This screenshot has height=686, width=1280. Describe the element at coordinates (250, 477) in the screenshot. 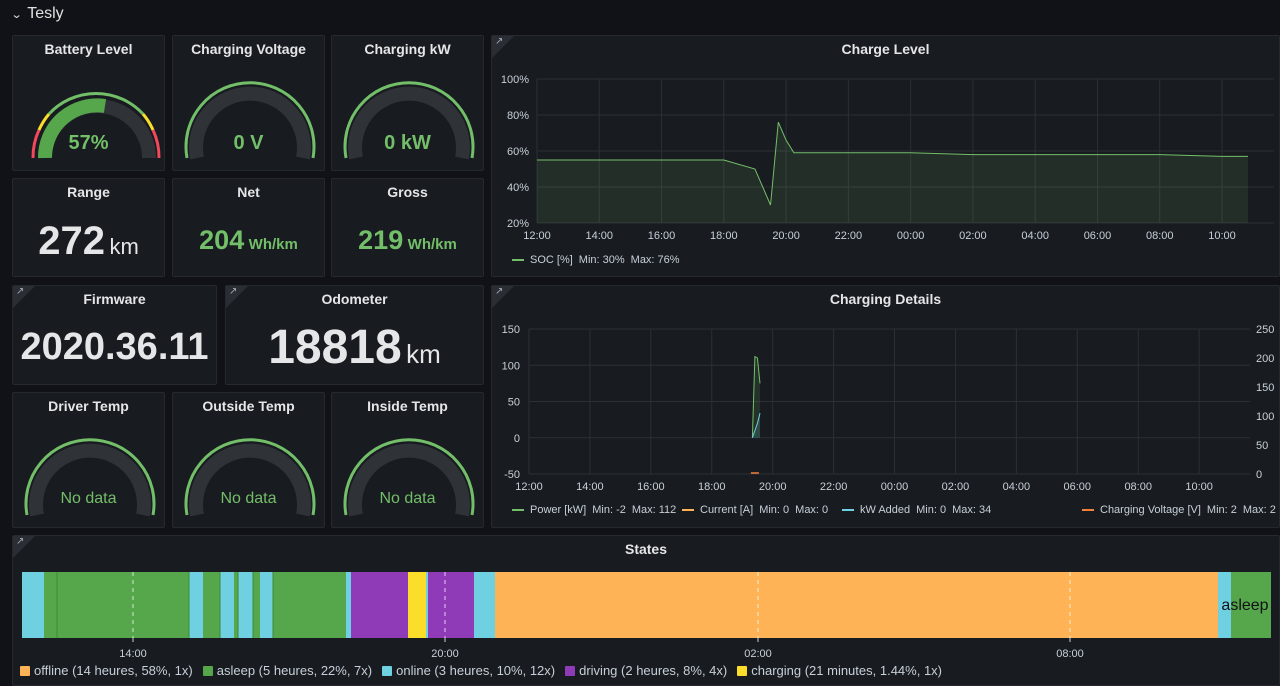

I see `outside-temp-gauge` at that location.